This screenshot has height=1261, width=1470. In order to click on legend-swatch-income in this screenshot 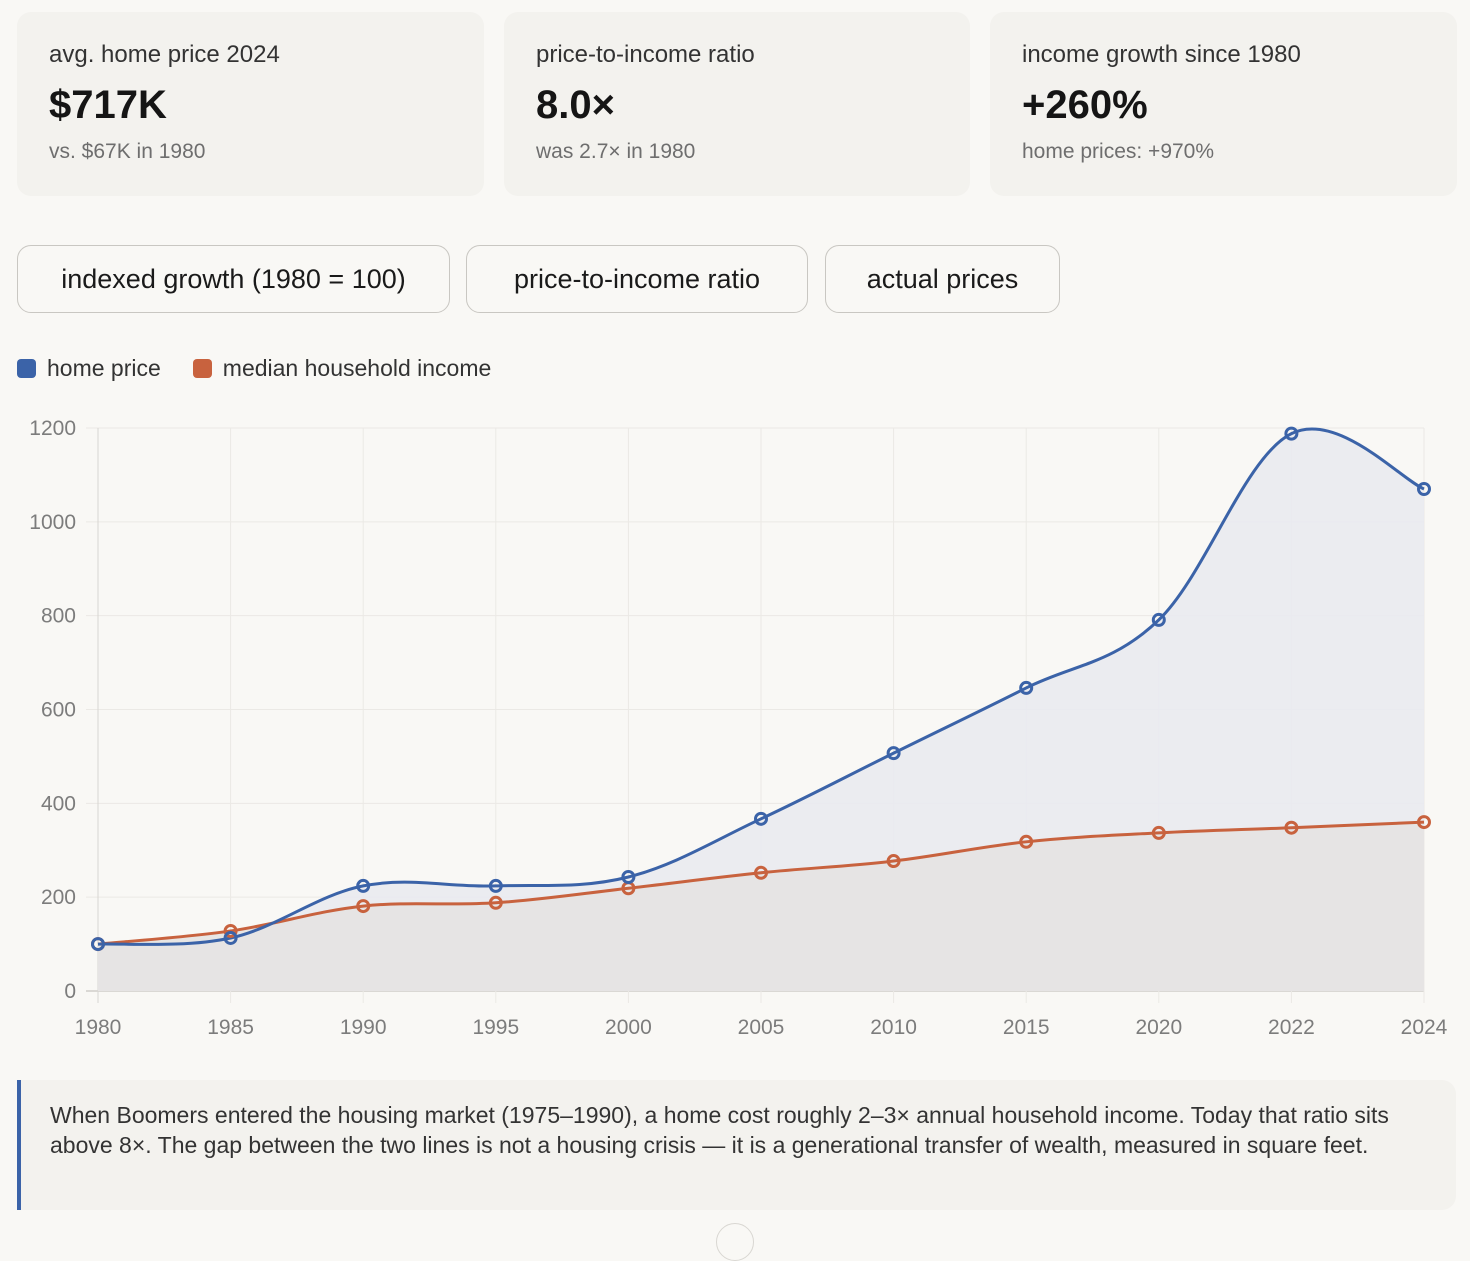, I will do `click(202, 368)`.